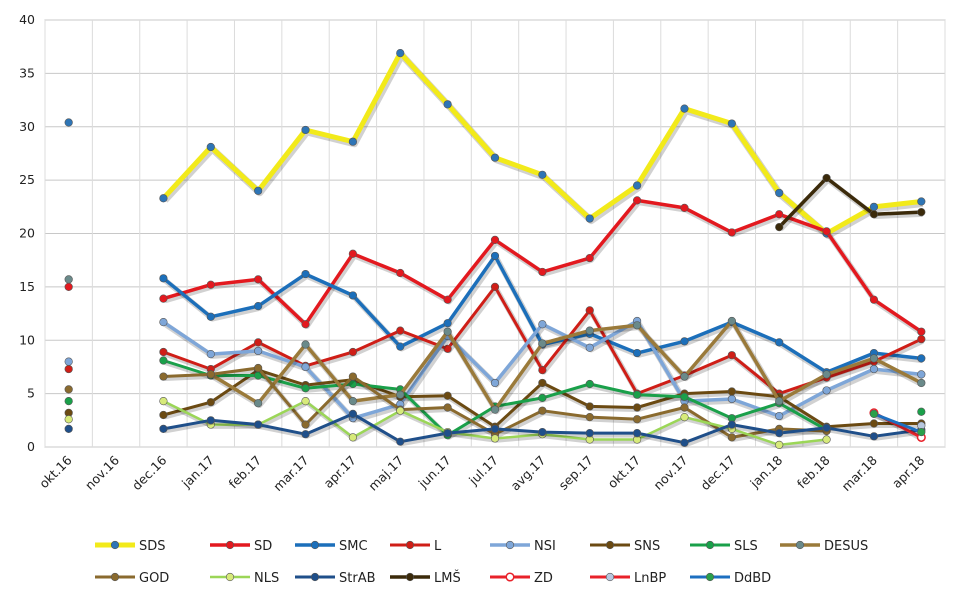 The width and height of the screenshot is (967, 597). I want to click on legend-item-NLS: NLS, so click(244, 578).